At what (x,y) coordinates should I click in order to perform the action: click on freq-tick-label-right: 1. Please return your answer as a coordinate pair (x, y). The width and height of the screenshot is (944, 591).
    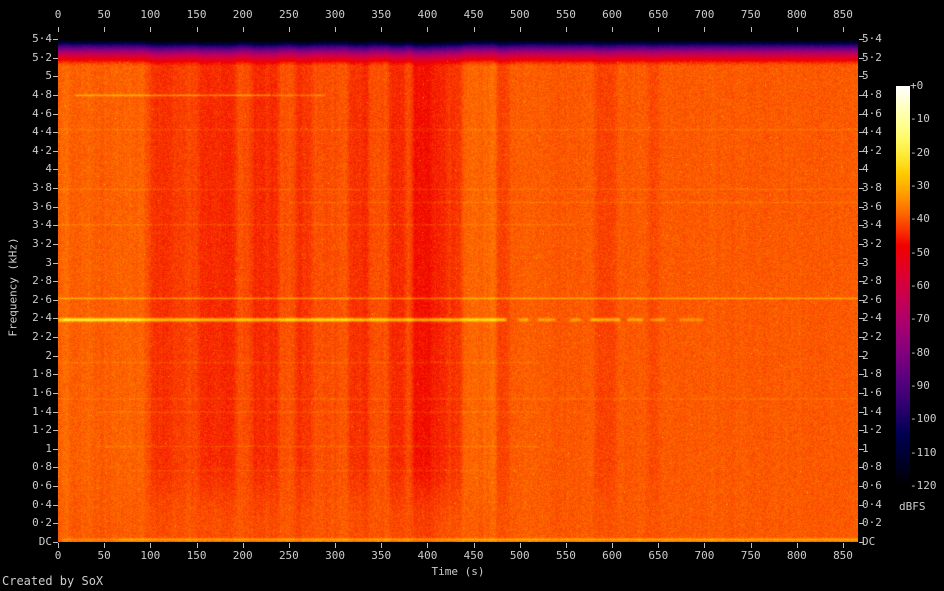
    Looking at the image, I should click on (865, 448).